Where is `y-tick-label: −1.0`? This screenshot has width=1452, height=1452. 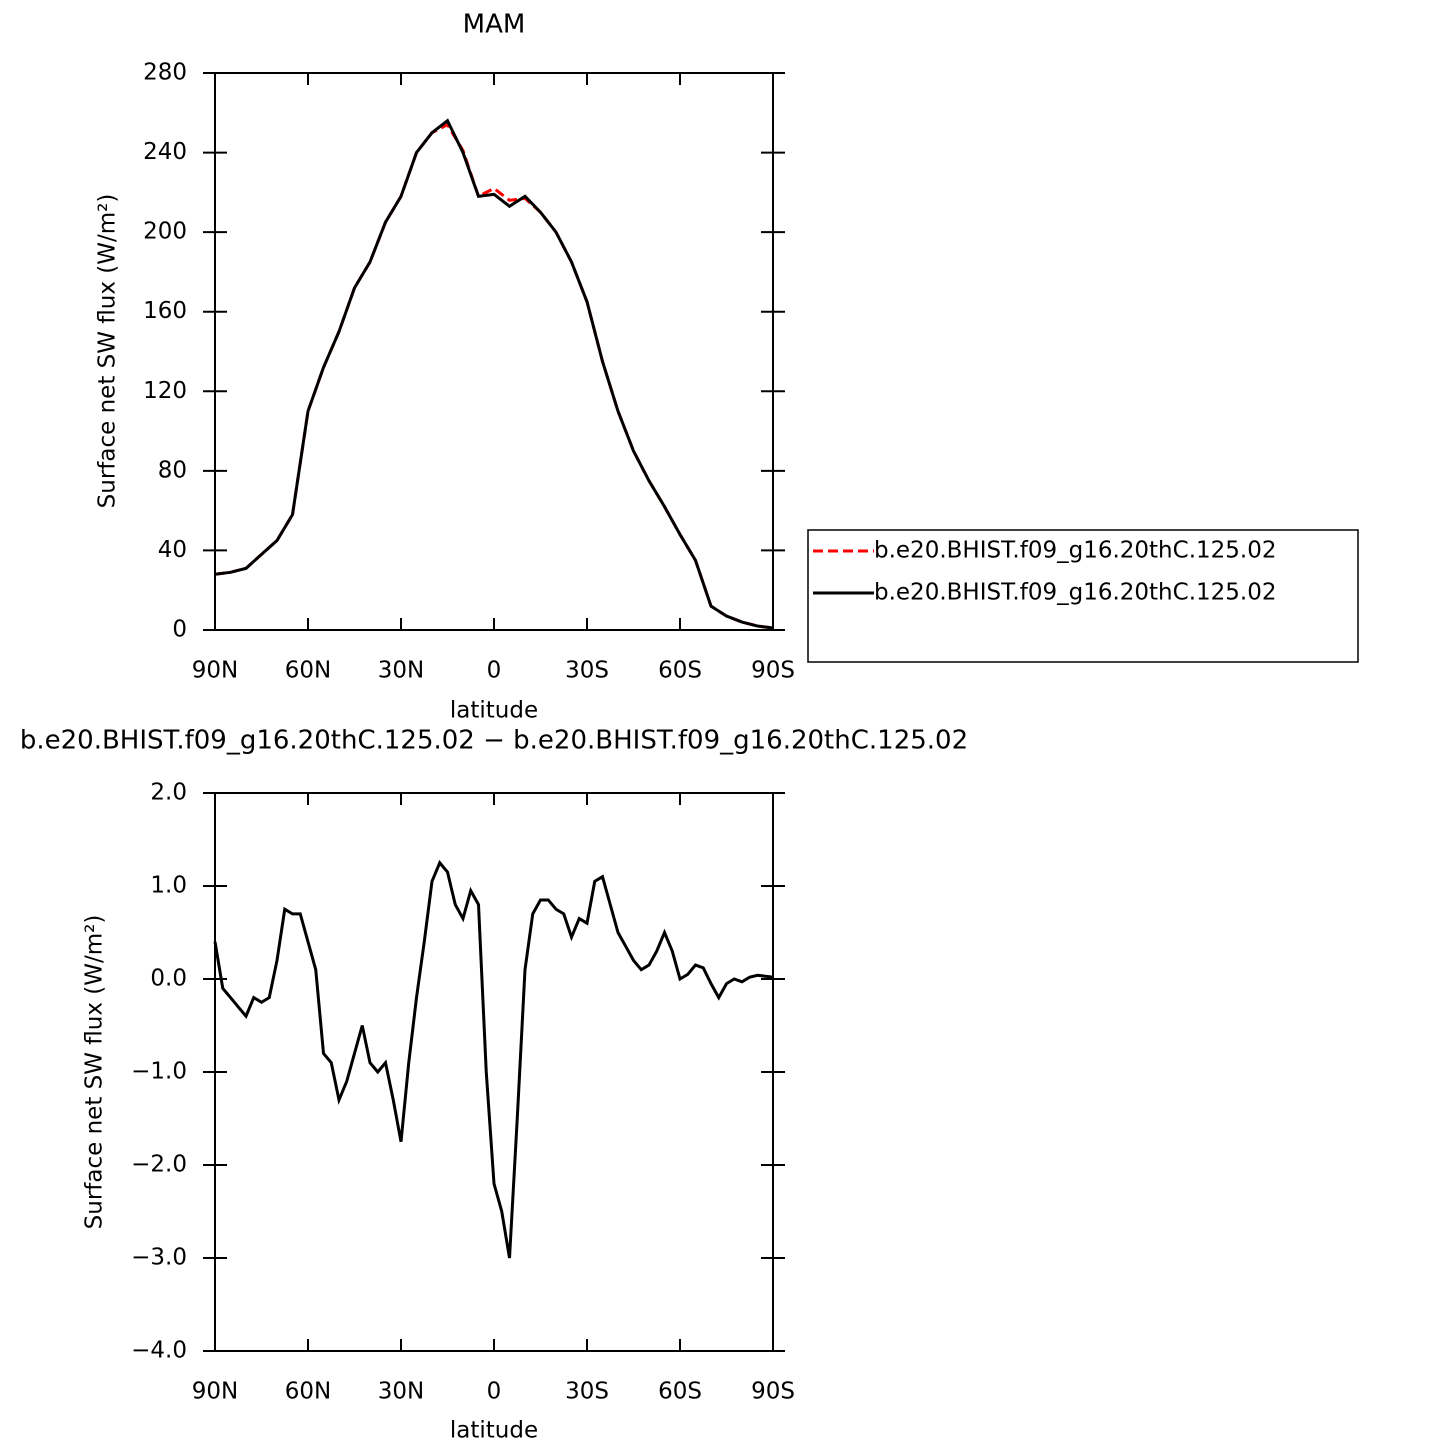
y-tick-label: −1.0 is located at coordinates (159, 1072).